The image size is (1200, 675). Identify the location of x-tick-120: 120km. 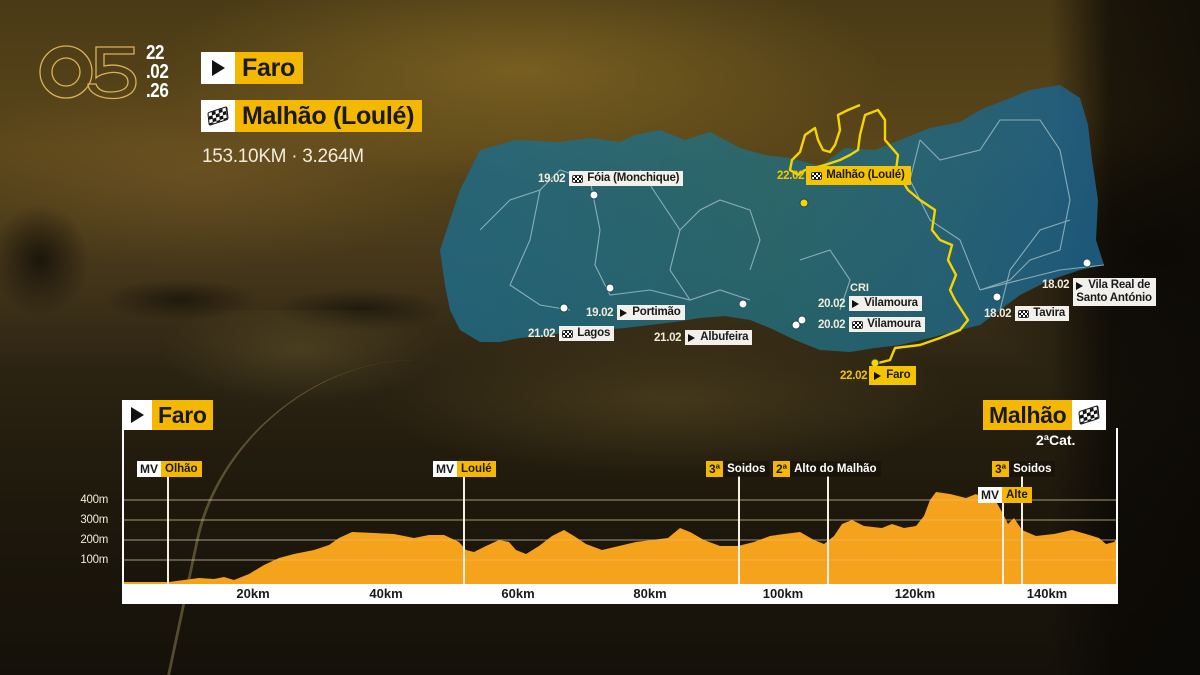
(915, 593).